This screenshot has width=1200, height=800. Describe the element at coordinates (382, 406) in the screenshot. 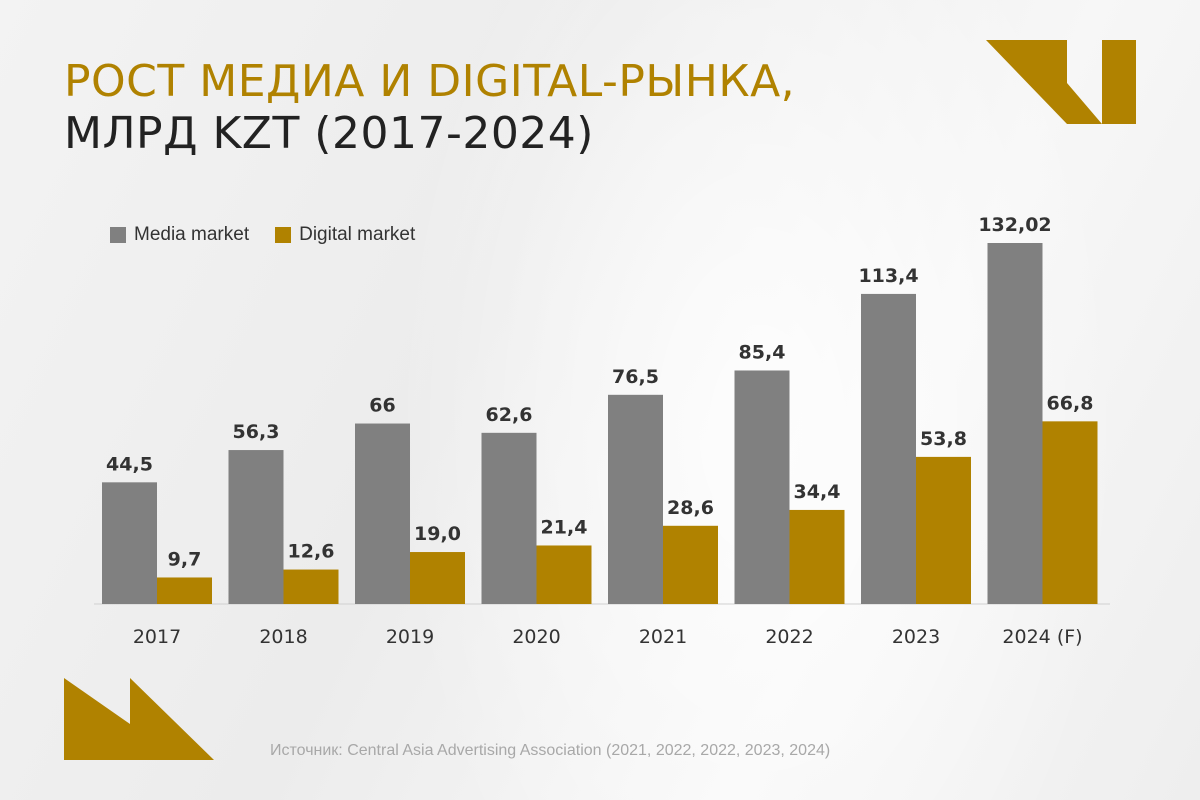

I see `value-label-media-2019: 66` at that location.